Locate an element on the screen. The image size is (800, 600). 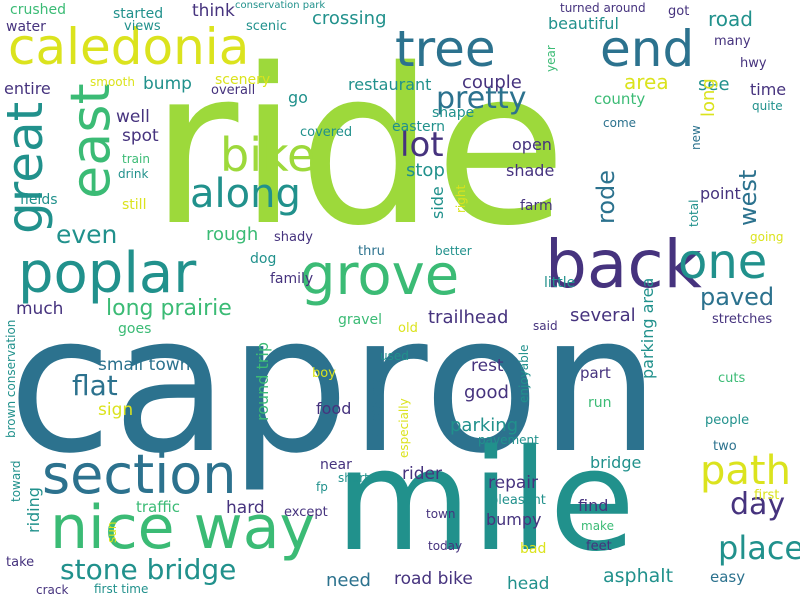
word: take is located at coordinates (20, 562).